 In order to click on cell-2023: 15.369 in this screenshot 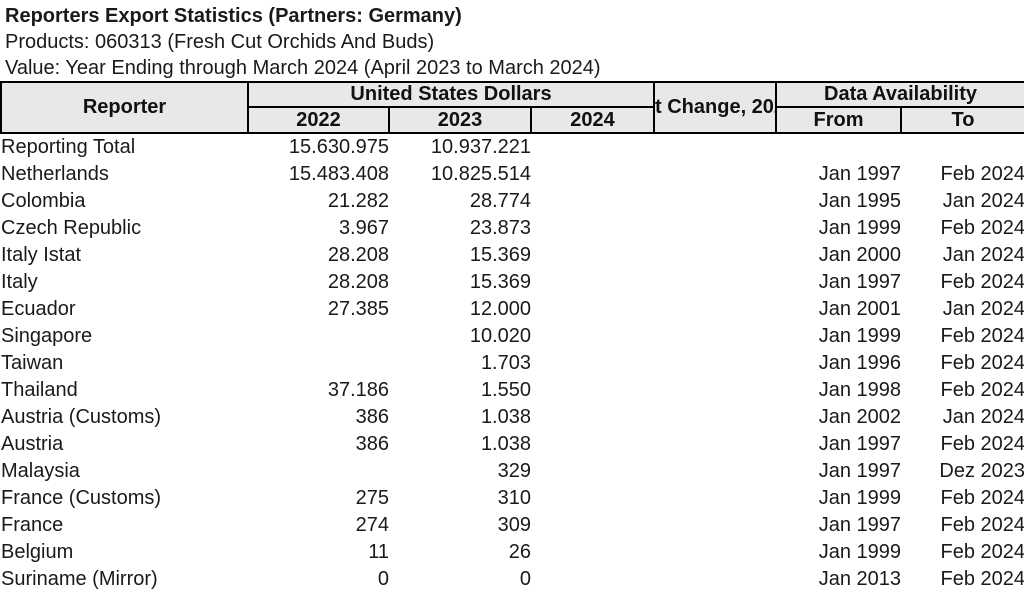, I will do `click(500, 282)`.